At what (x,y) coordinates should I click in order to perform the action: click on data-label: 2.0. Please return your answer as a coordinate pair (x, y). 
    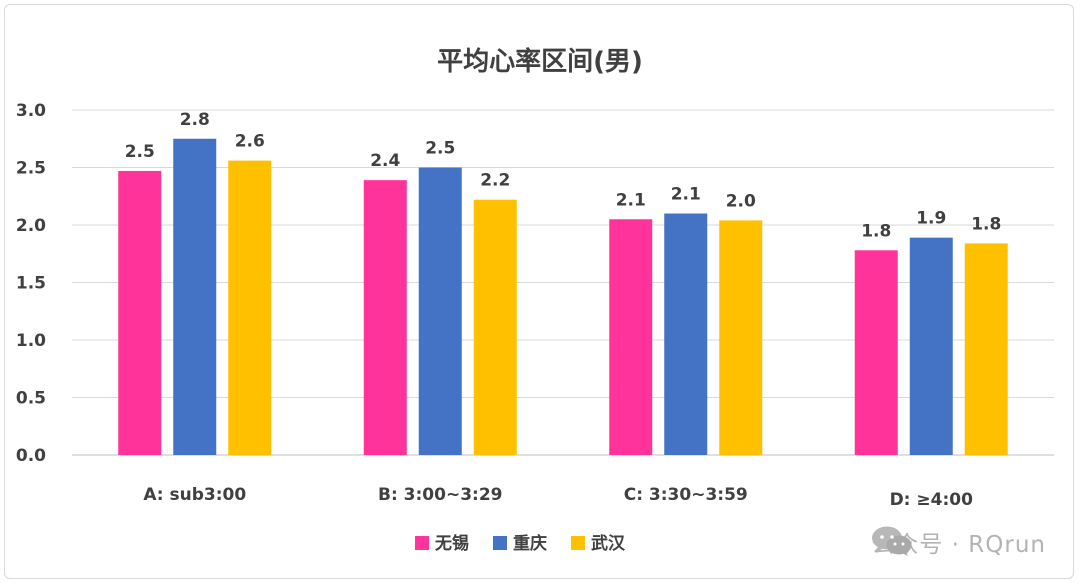
    Looking at the image, I should click on (741, 201).